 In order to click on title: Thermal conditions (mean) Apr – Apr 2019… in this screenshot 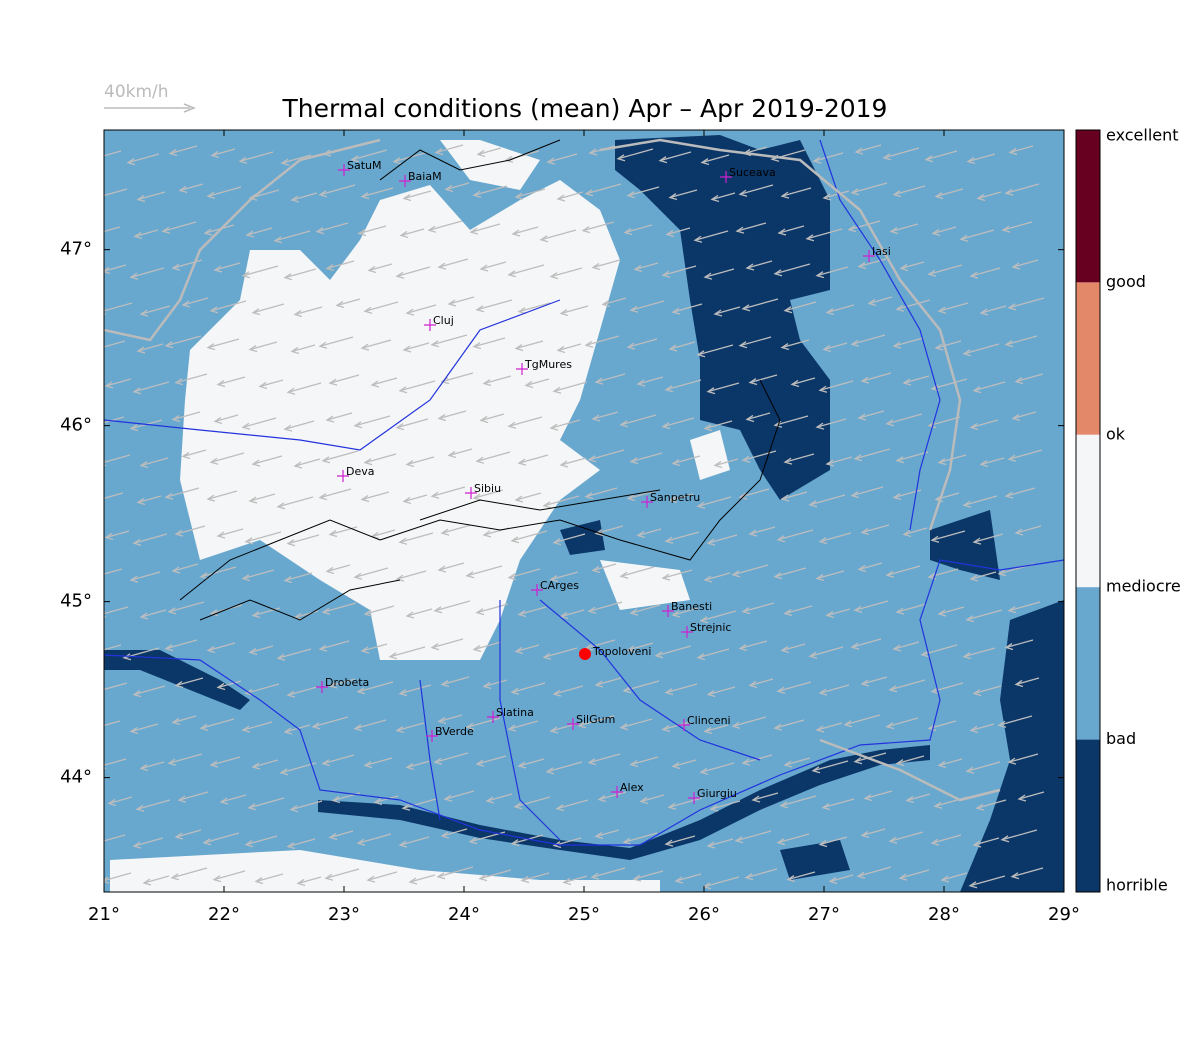, I will do `click(585, 108)`.